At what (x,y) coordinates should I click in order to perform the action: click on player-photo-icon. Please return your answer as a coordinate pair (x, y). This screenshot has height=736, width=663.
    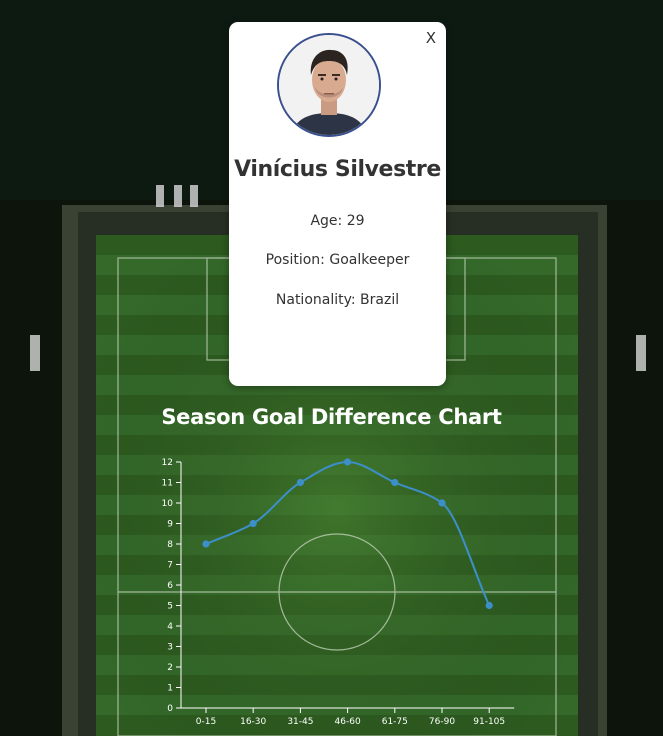
    Looking at the image, I should click on (329, 85).